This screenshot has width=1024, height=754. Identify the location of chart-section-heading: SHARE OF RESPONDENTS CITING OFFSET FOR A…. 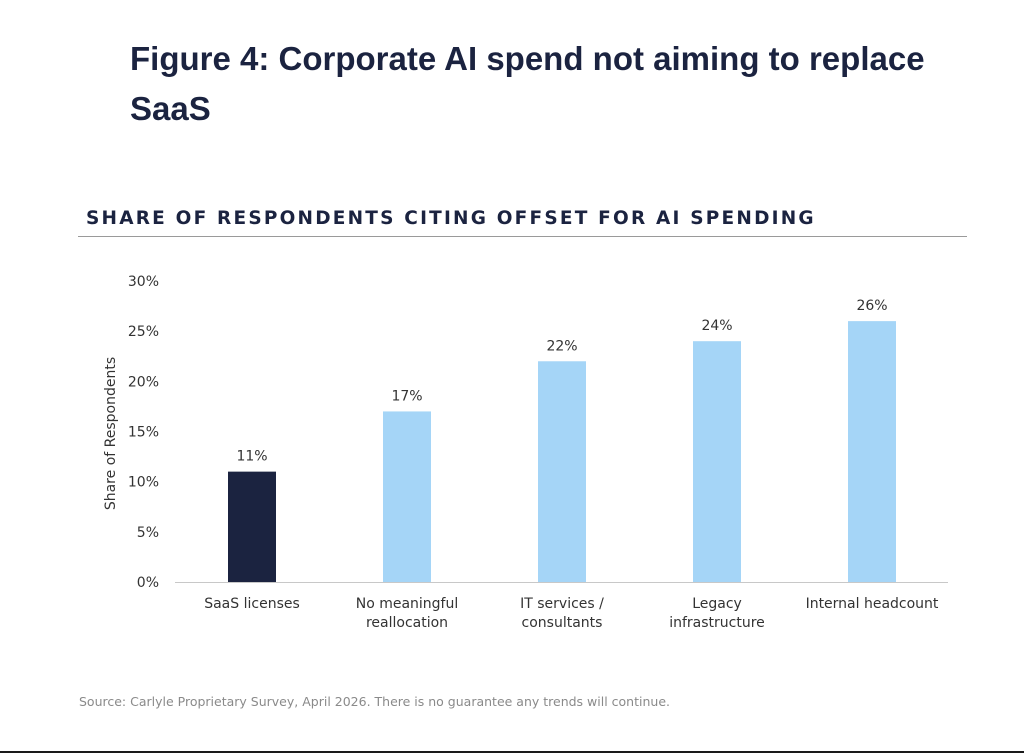
(451, 218).